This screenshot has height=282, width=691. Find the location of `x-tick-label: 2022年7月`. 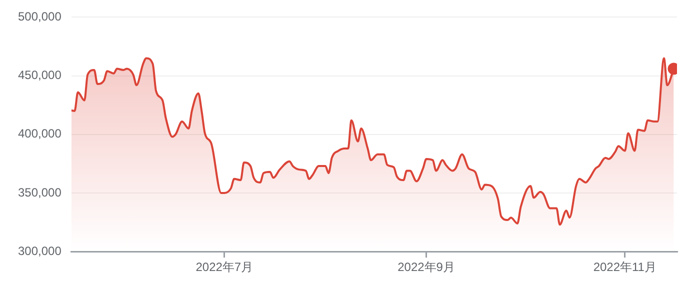

x-tick-label: 2022年7月 is located at coordinates (225, 267).